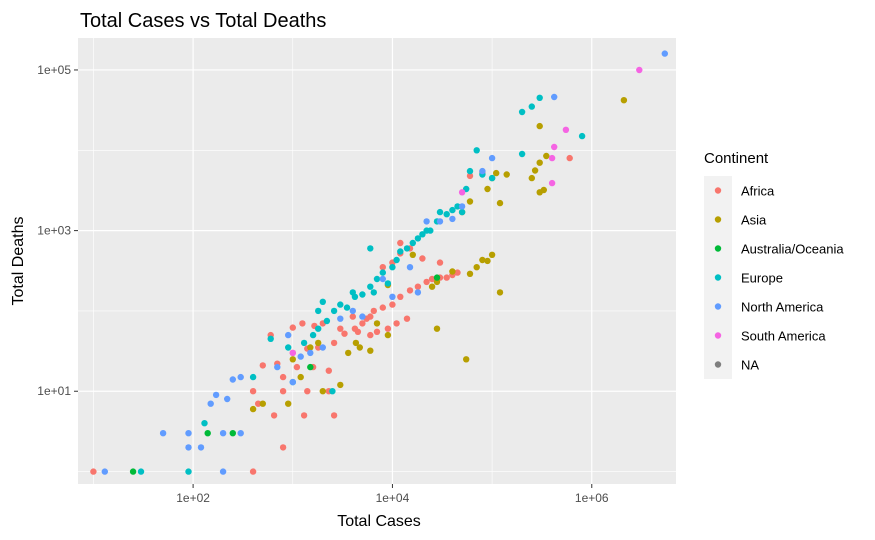 This screenshot has width=875, height=540. I want to click on y-tick-label: 1e+01, so click(54, 391).